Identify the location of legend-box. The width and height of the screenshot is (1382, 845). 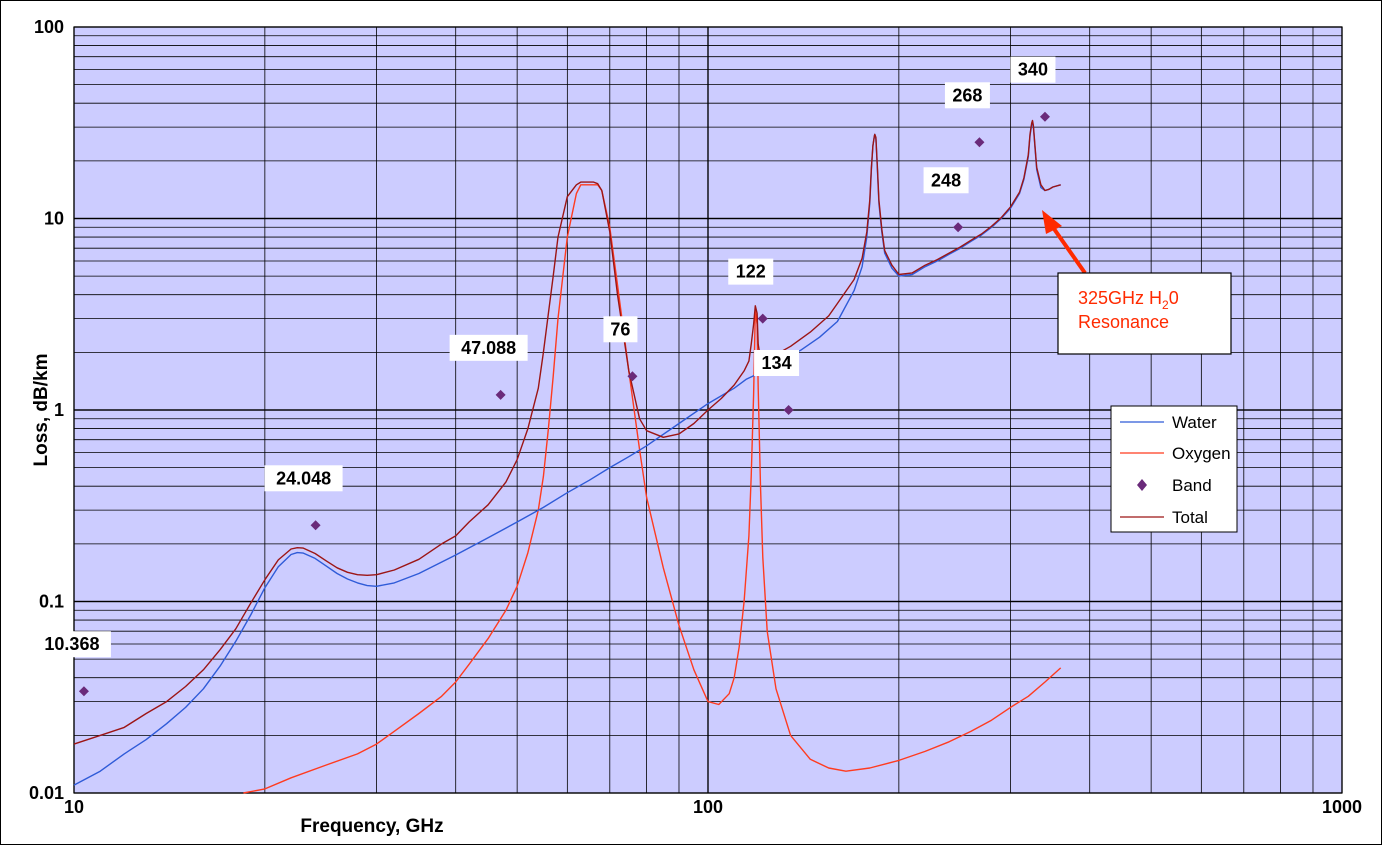
(1174, 469).